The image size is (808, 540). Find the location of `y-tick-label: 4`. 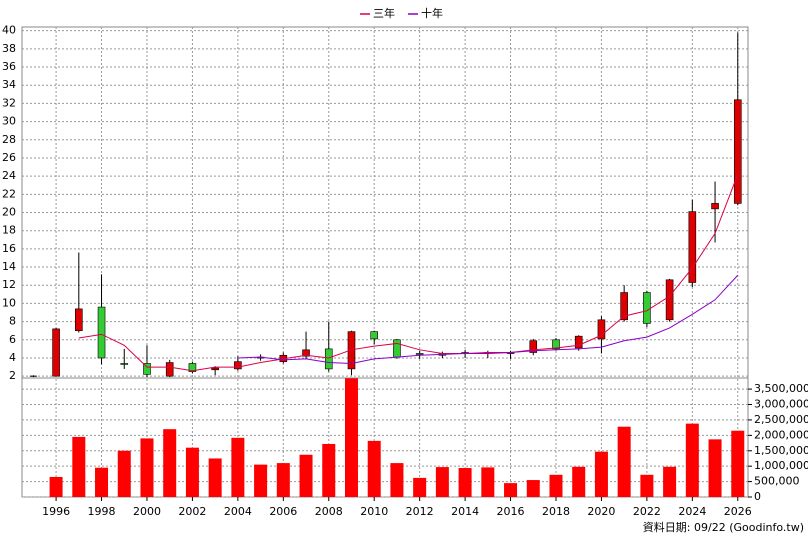

y-tick-label: 4 is located at coordinates (12, 357).